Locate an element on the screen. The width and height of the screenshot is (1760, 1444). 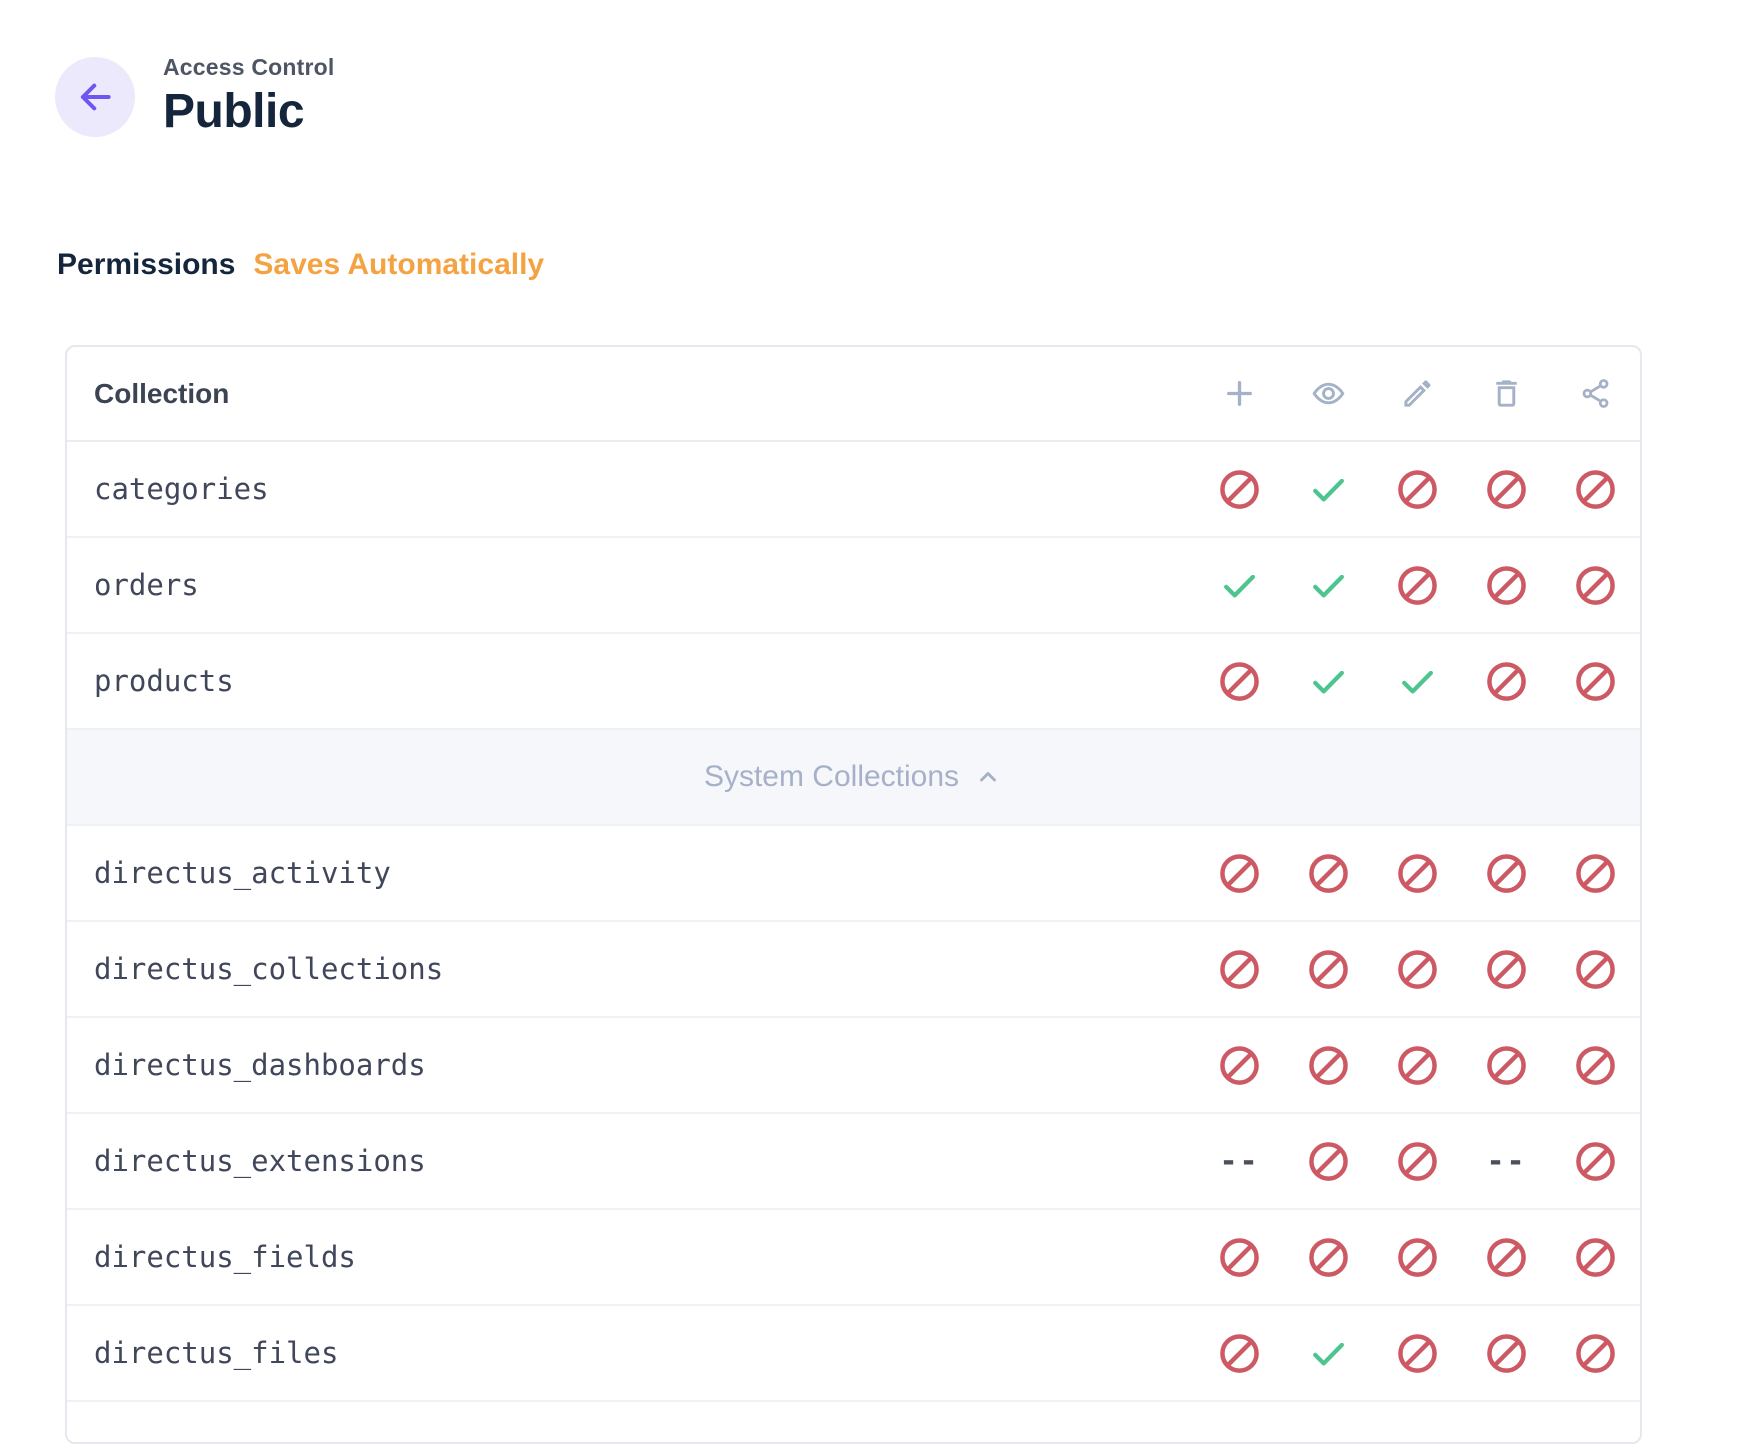
table-row: directus_extensions -- -- is located at coordinates (853, 1162).